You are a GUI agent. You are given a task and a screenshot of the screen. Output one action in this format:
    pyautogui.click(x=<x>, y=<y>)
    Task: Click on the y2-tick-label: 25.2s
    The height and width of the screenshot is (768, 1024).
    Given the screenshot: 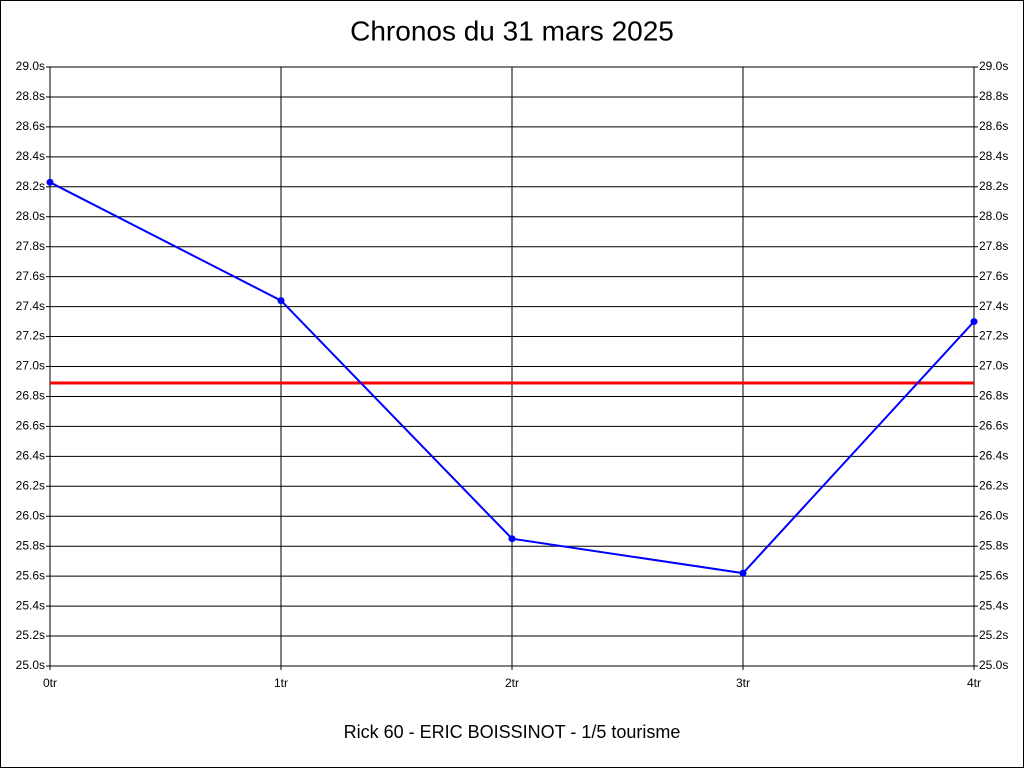 What is the action you would take?
    pyautogui.click(x=993, y=635)
    